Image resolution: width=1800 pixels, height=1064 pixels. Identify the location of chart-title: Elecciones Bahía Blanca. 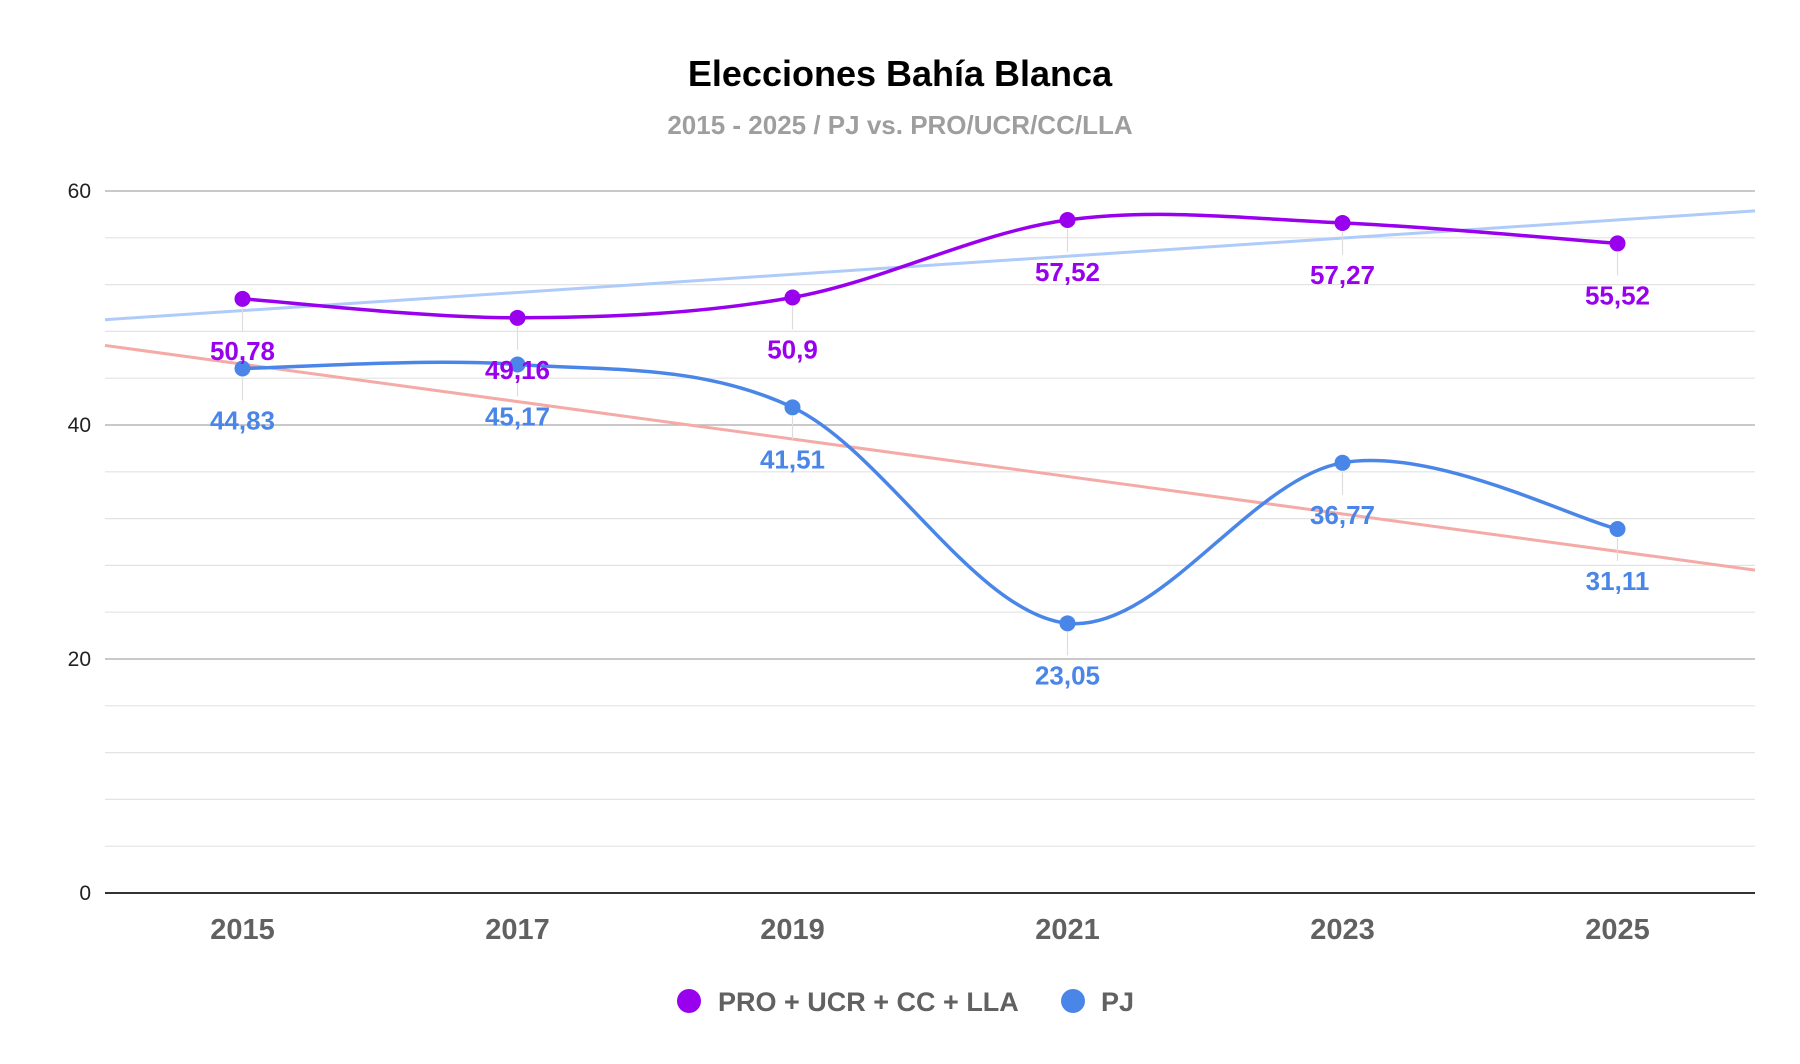
(900, 73).